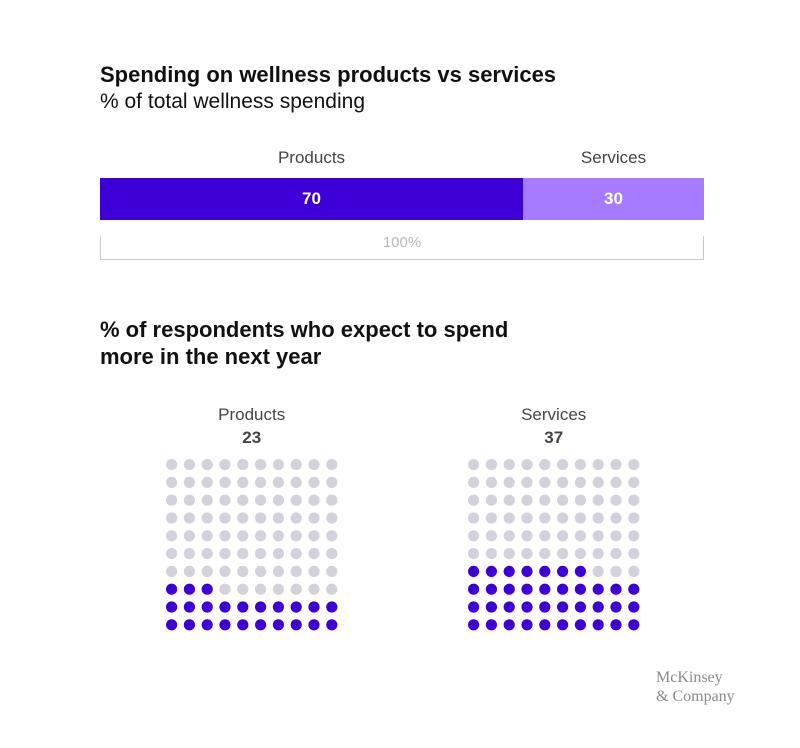 Image resolution: width=800 pixels, height=748 pixels. Describe the element at coordinates (613, 199) in the screenshot. I see `bar-segment-services: 30` at that location.